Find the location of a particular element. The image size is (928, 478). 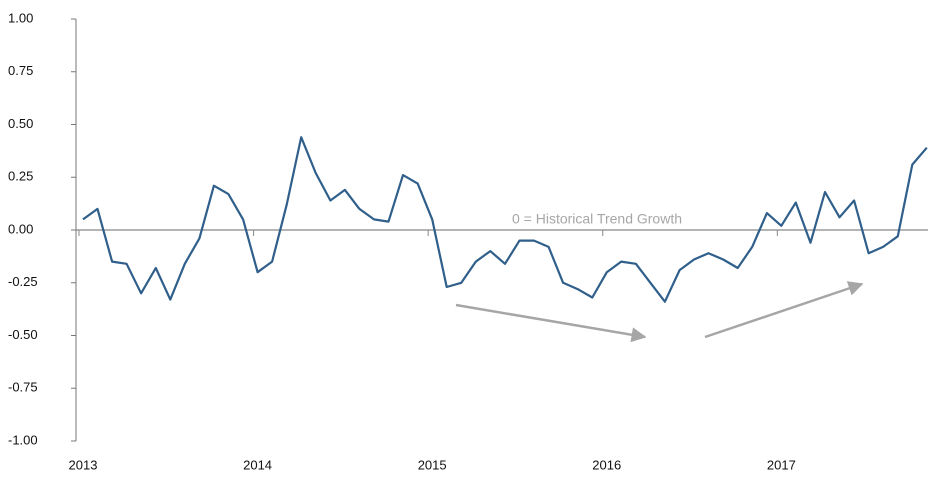

y-tick-label: 0.75 is located at coordinates (20, 70).